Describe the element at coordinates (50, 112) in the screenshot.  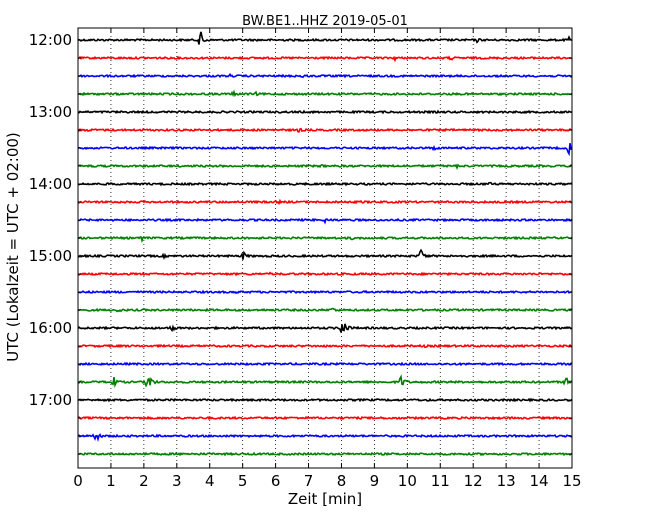
I see `y-tick-label: 13:00` at that location.